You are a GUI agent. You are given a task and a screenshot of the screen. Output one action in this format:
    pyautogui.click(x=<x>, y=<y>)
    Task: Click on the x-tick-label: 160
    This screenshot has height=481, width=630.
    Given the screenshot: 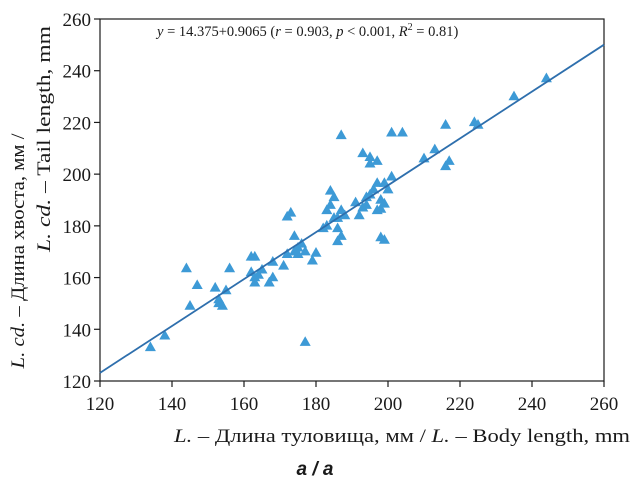 What is the action you would take?
    pyautogui.click(x=244, y=404)
    